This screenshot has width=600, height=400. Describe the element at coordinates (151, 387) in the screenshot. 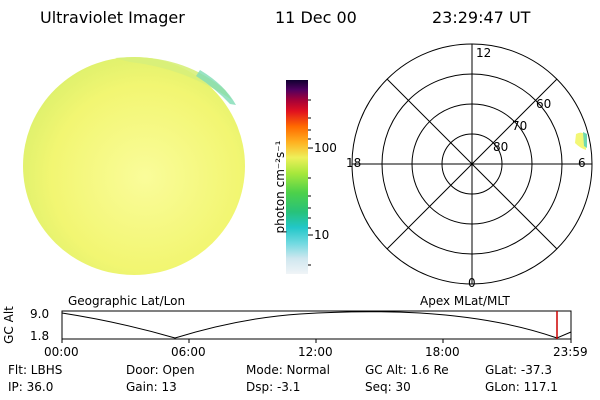

I see `status-gain: Gain: 13` at that location.